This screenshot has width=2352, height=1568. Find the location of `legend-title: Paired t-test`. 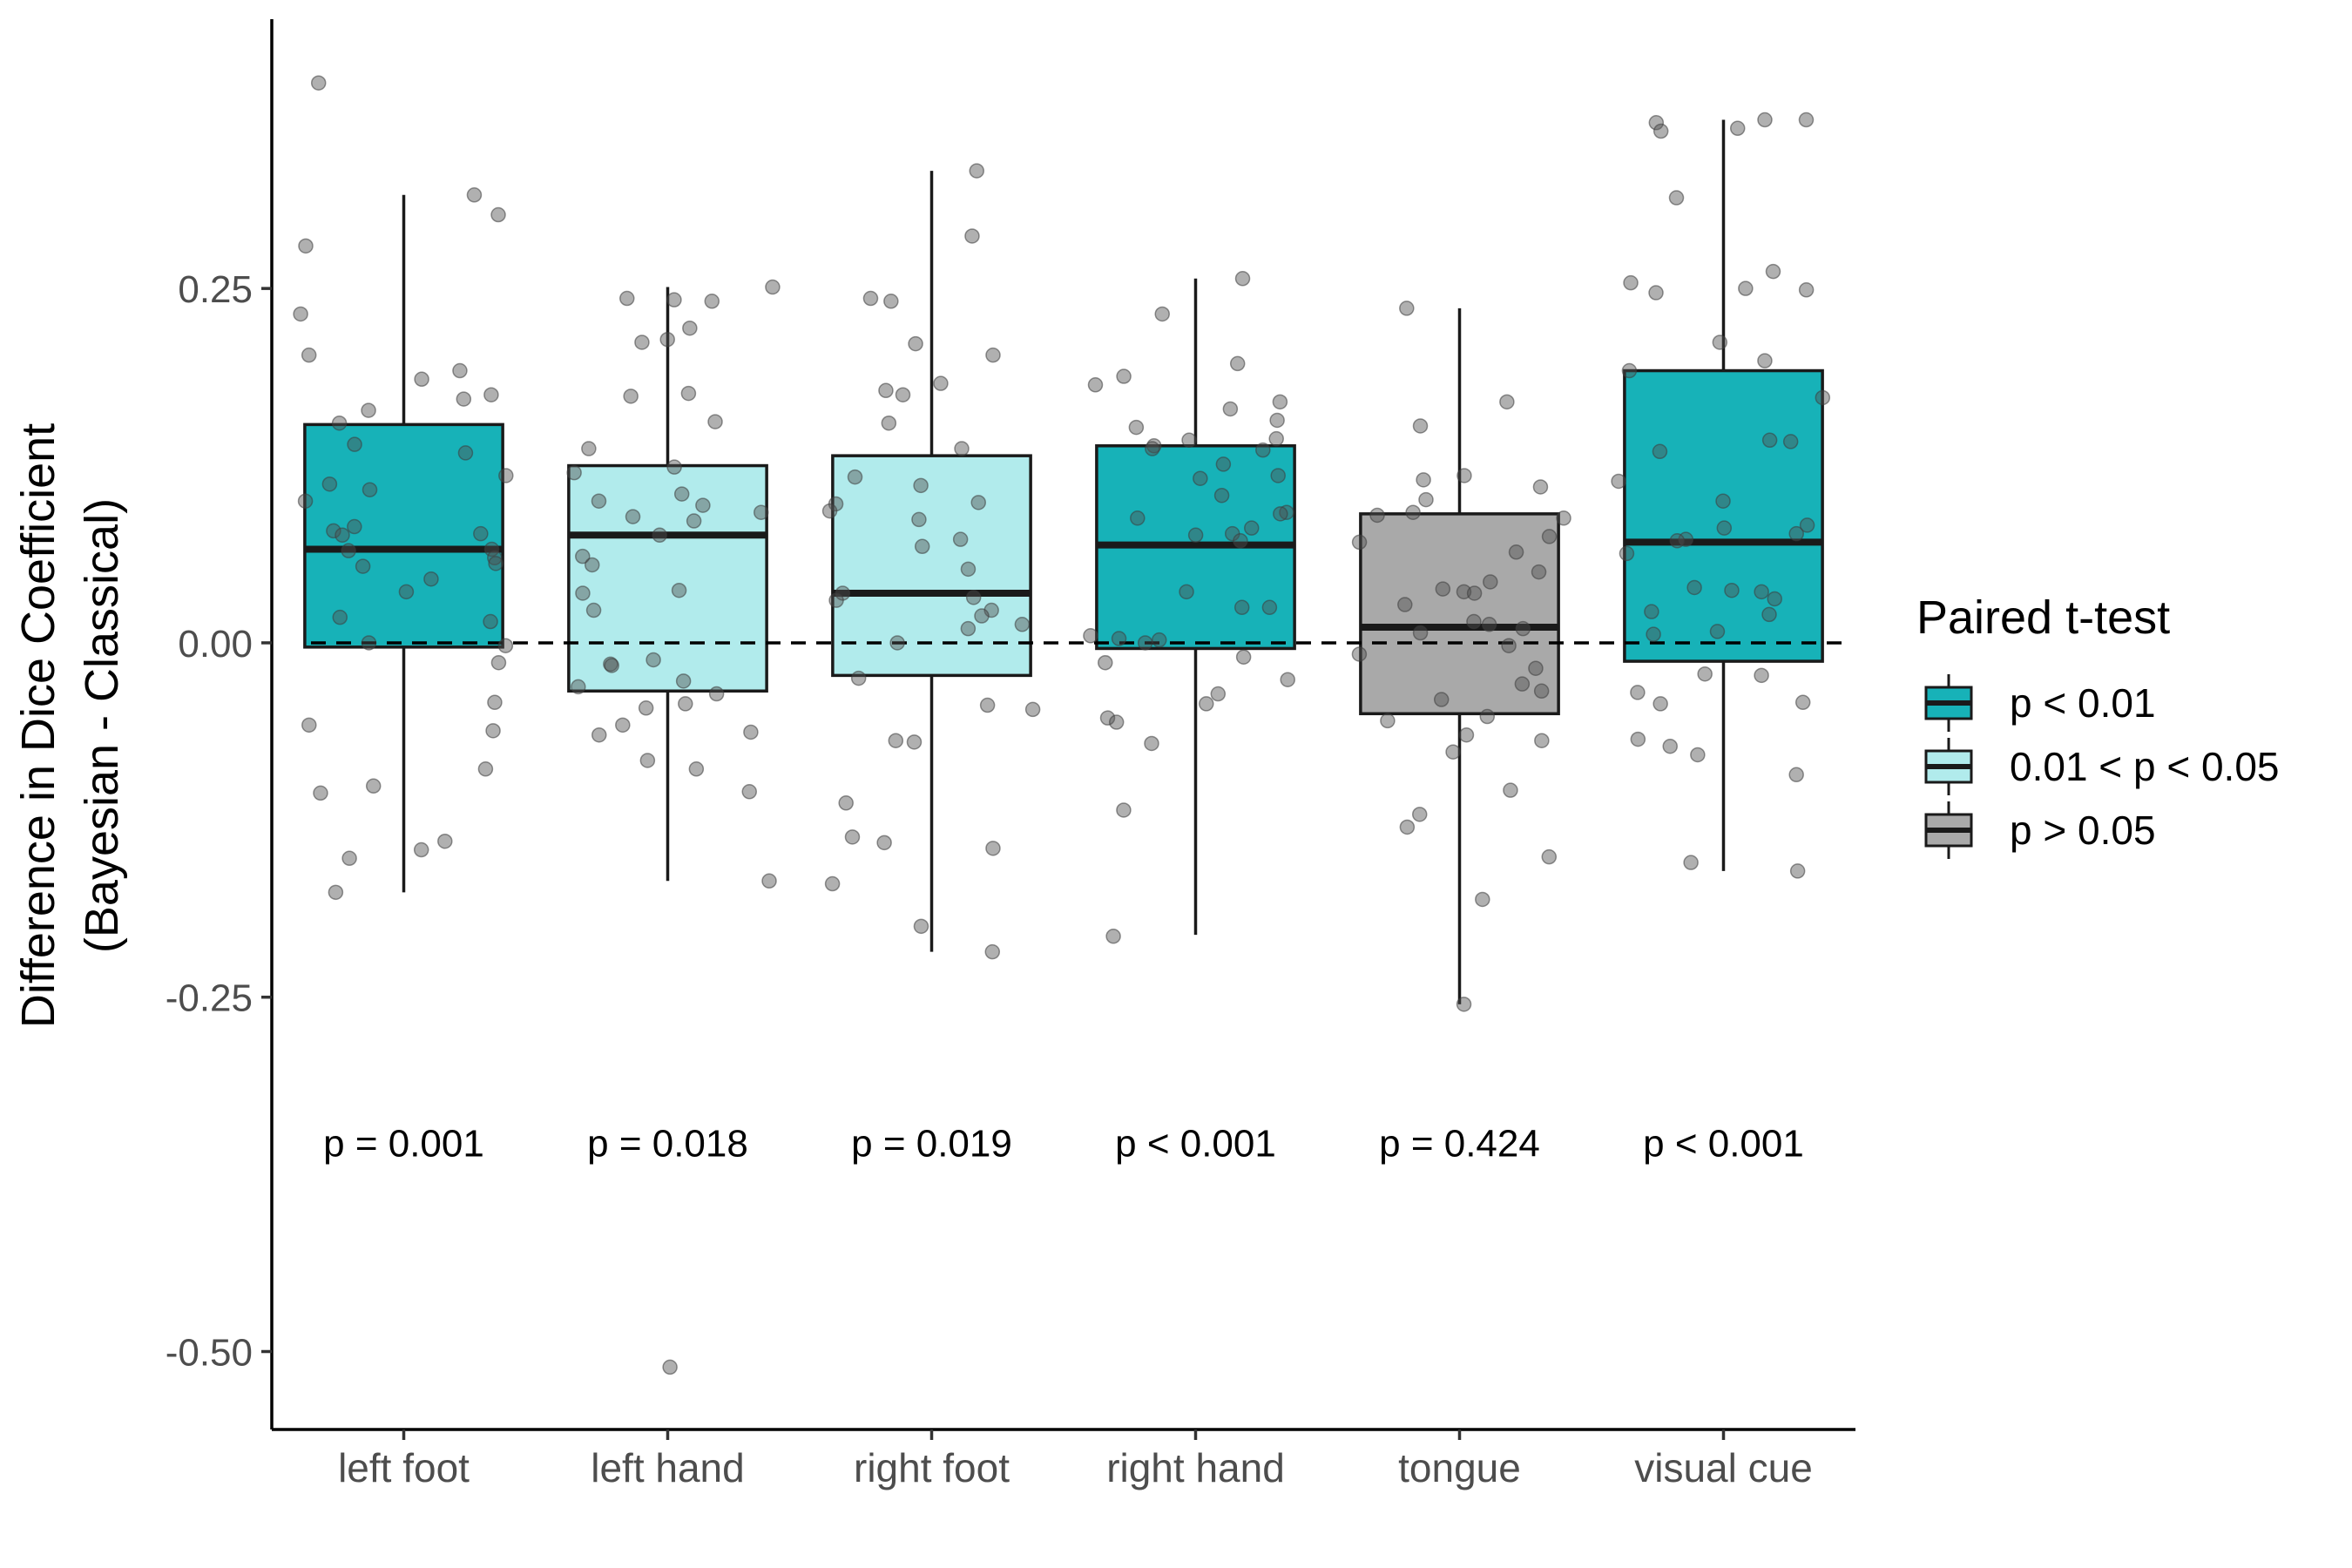

legend-title: Paired t-test is located at coordinates (2043, 618).